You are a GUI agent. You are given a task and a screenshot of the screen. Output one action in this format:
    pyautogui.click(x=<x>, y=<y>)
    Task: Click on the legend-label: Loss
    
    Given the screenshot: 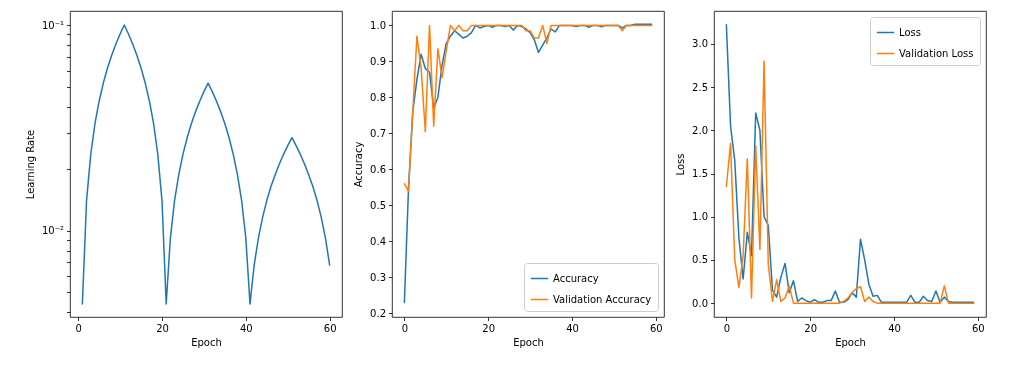 What is the action you would take?
    pyautogui.click(x=910, y=32)
    